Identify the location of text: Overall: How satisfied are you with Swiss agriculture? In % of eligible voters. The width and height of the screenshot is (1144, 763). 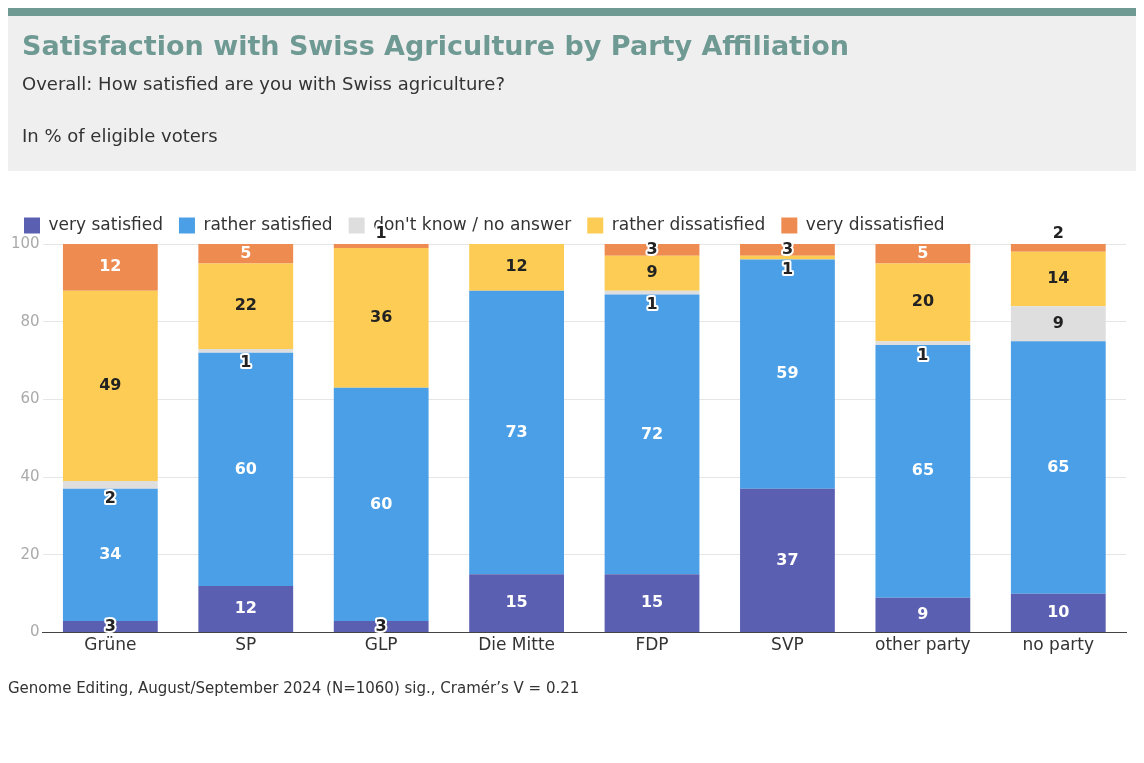
(263, 109).